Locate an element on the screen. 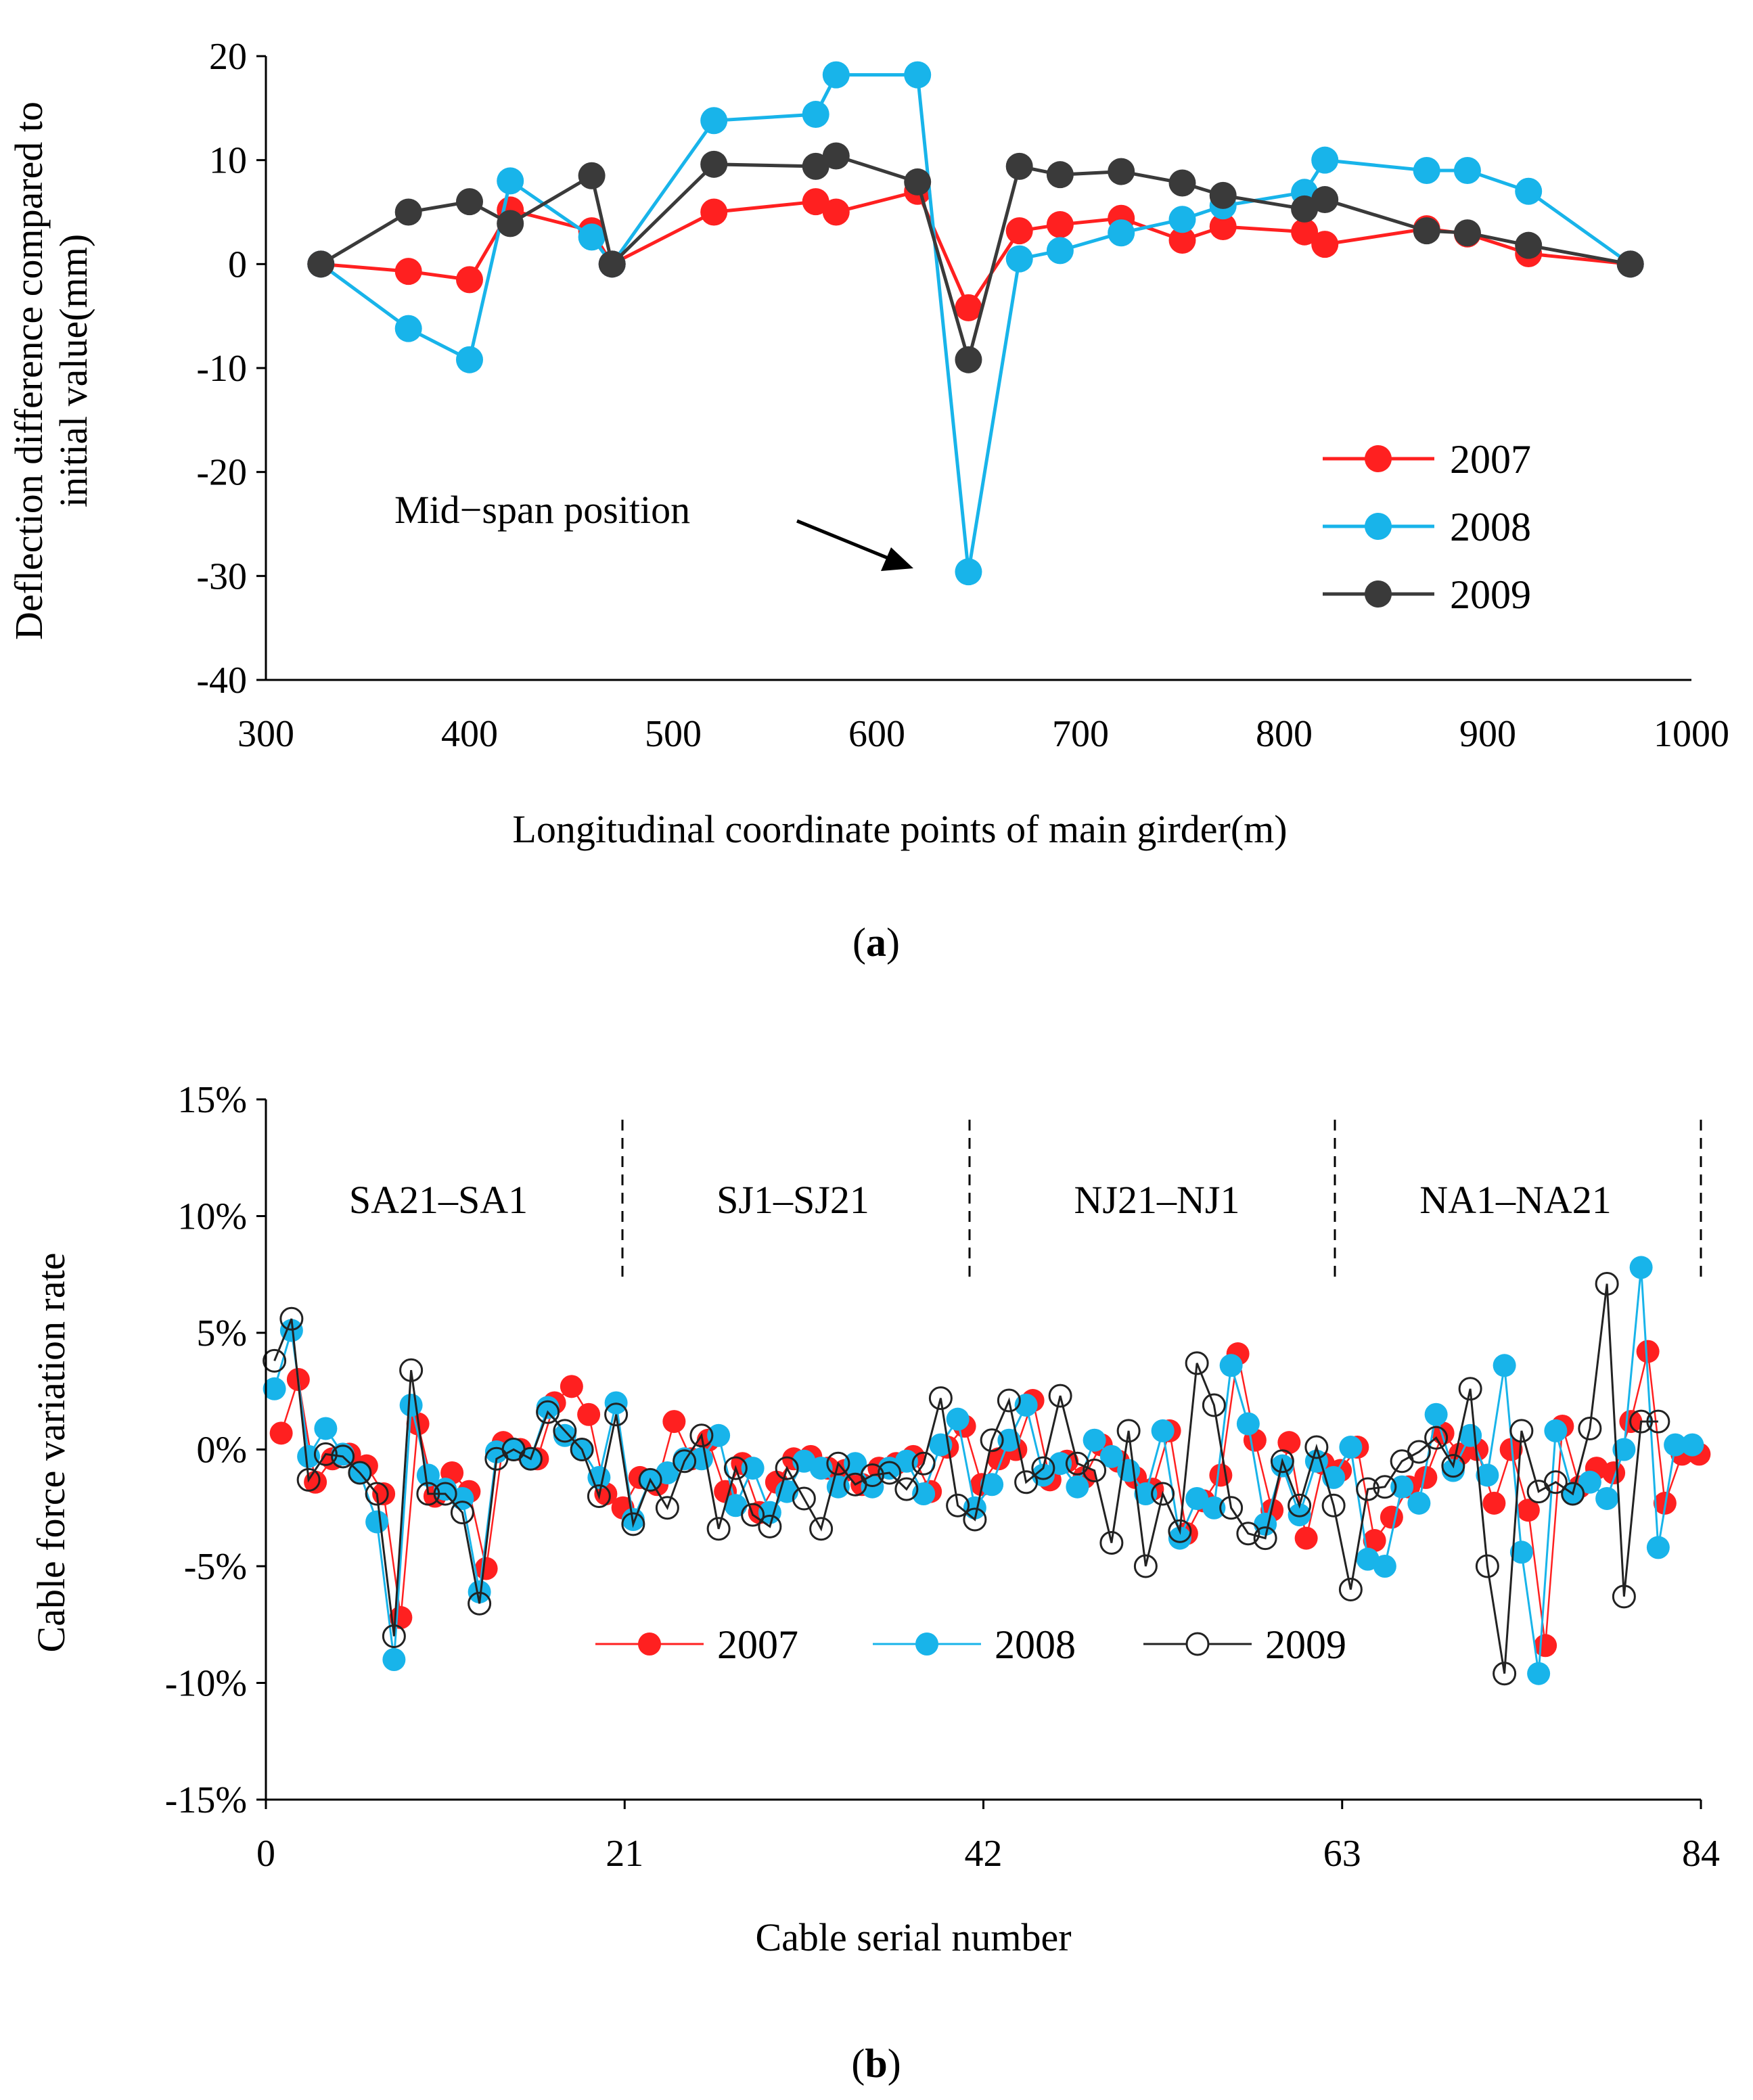 The height and width of the screenshot is (2100, 1753). chart-b-y-tick-label: -10% is located at coordinates (206, 1684).